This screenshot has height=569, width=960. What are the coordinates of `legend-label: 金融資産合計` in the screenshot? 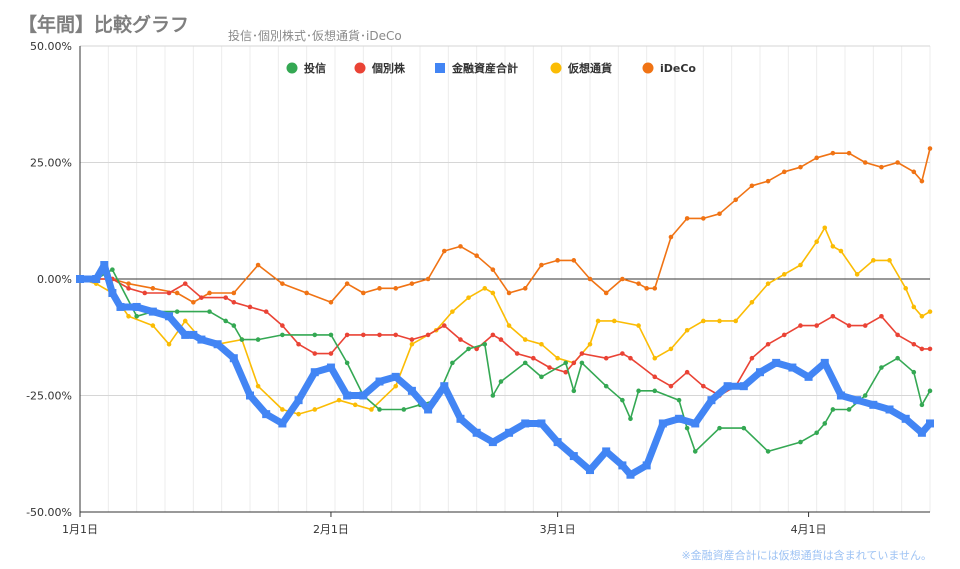 It's located at (484, 68).